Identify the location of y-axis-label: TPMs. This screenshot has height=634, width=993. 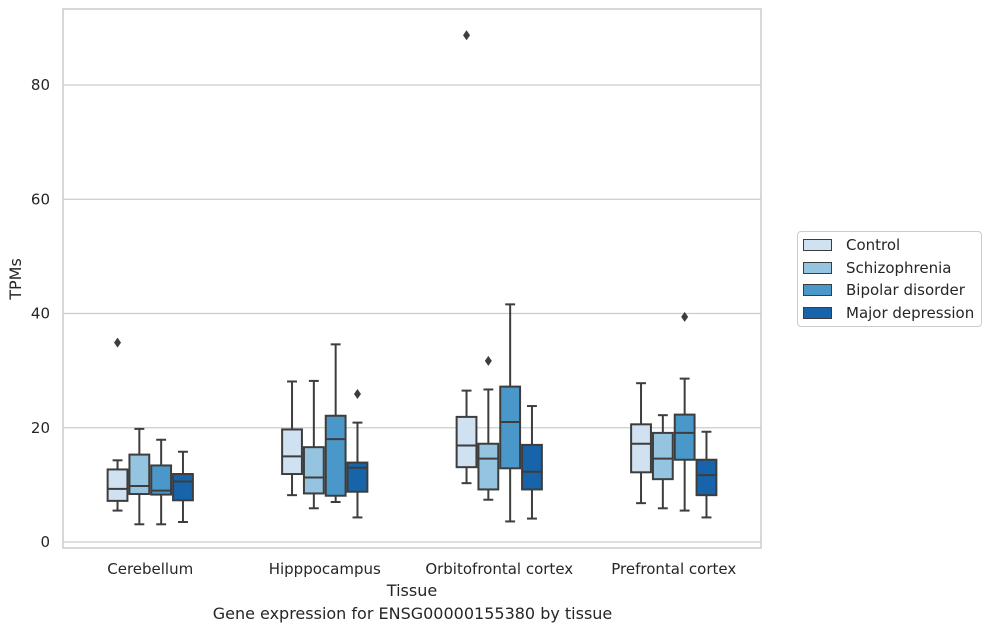
(15, 279).